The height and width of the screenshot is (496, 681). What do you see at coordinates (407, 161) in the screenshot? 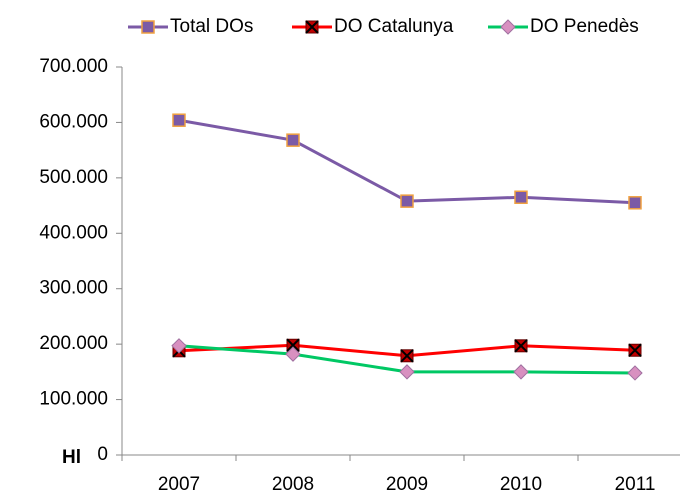
I see `series-line` at bounding box center [407, 161].